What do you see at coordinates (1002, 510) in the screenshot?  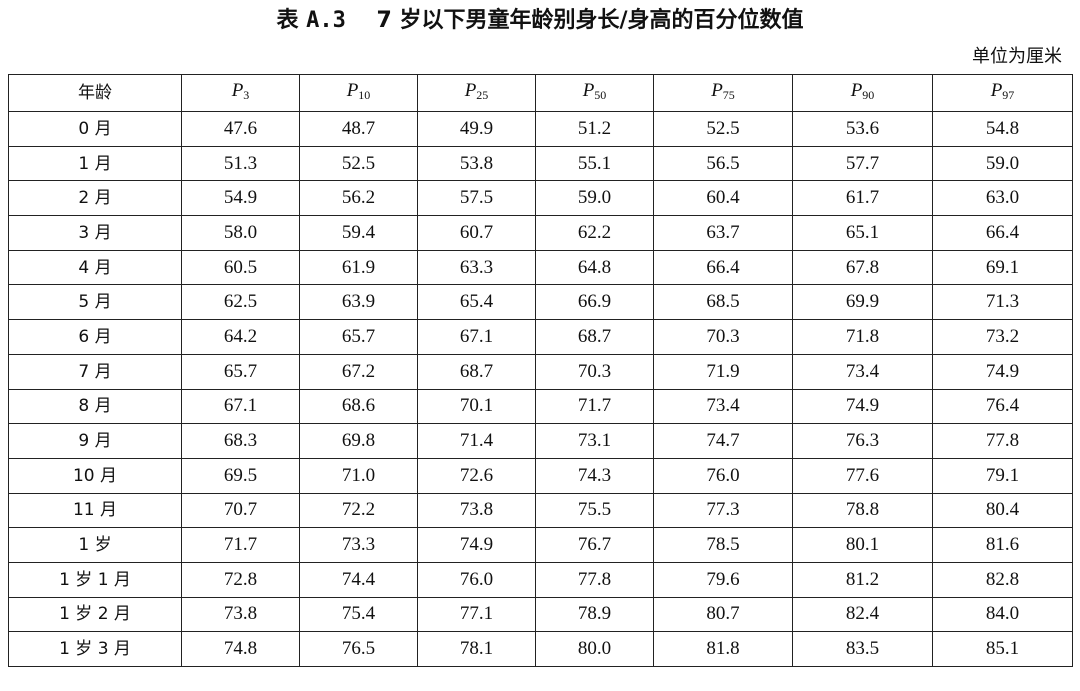 I see `value-cell: 80.4` at bounding box center [1002, 510].